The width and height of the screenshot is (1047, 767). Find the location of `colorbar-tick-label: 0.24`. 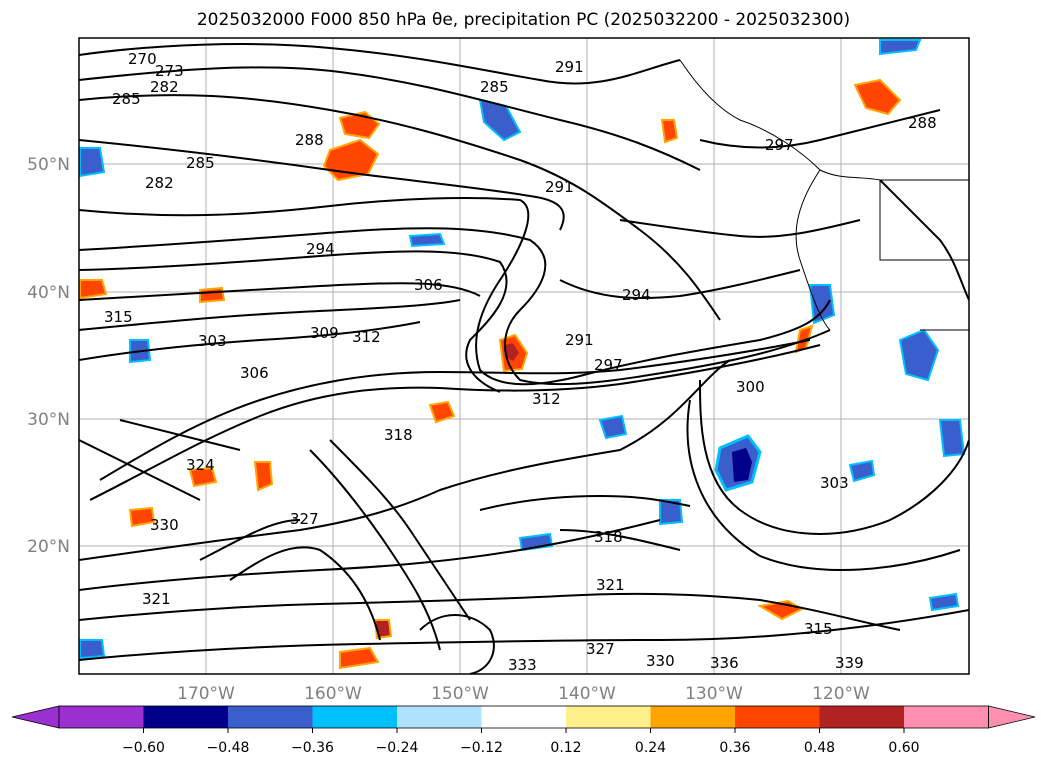

colorbar-tick-label: 0.24 is located at coordinates (650, 748).